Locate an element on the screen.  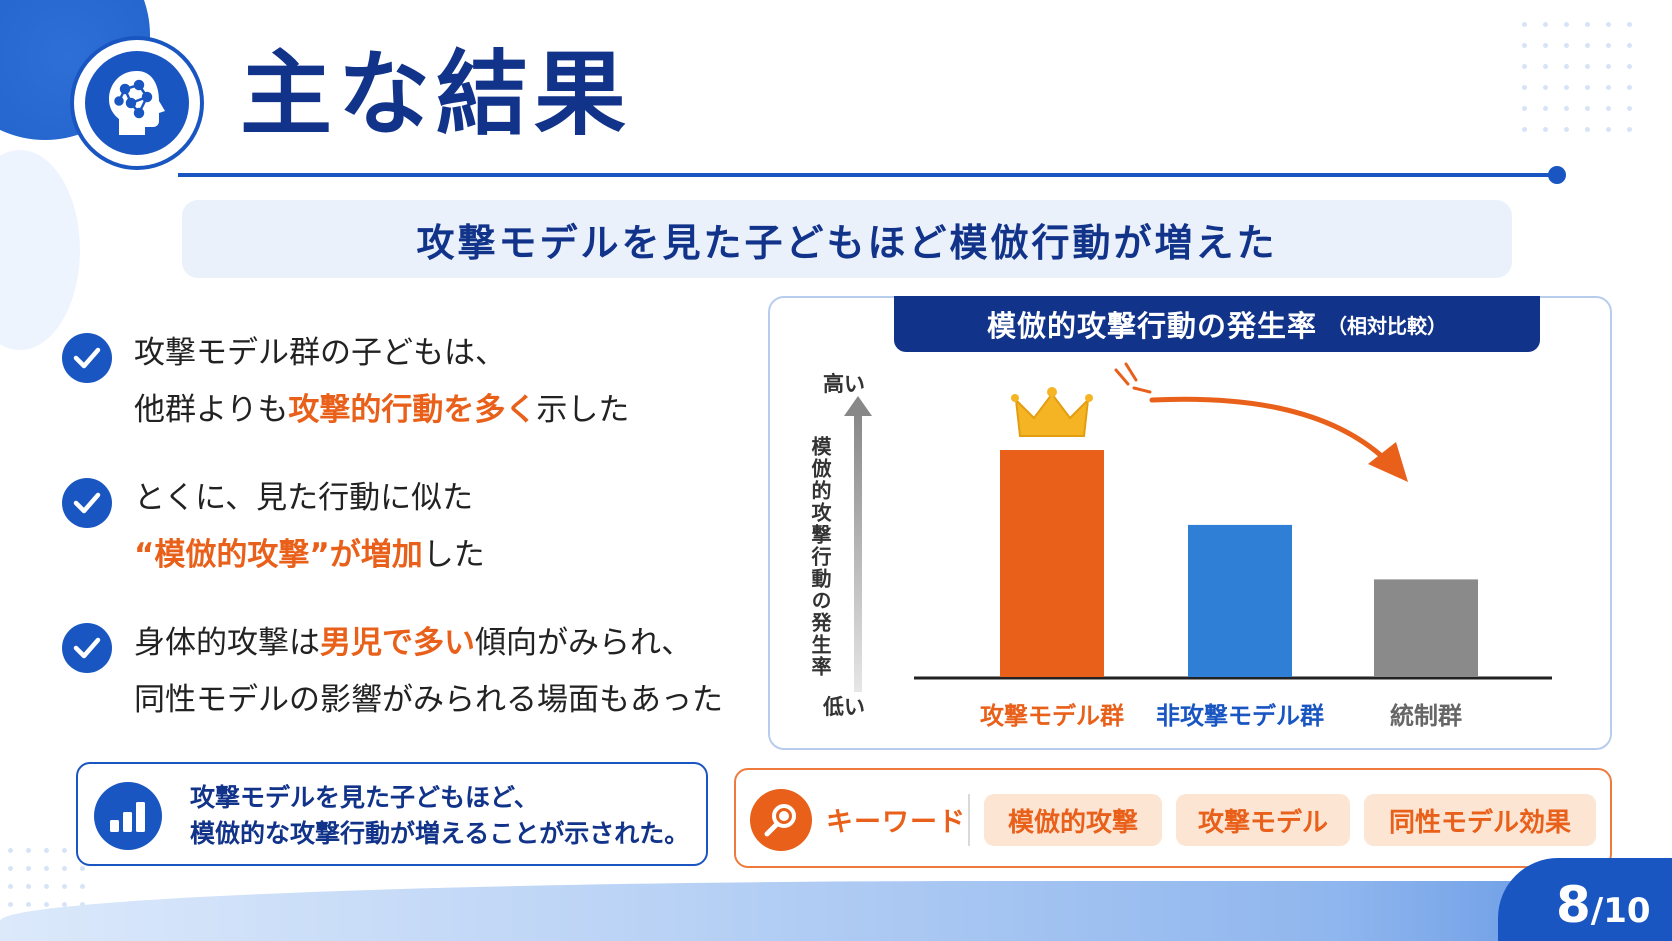
brain-head-icon is located at coordinates (137, 103).